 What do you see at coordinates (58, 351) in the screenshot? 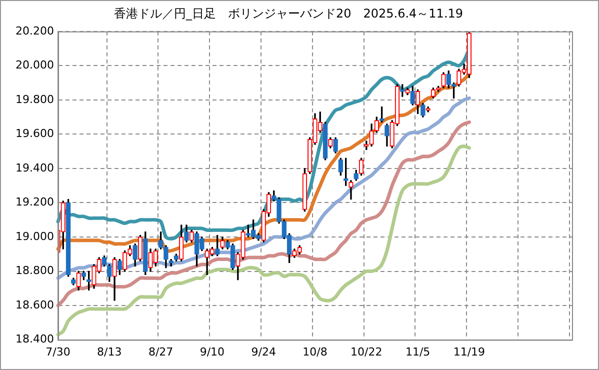
I see `x-tick-label: 7/30` at bounding box center [58, 351].